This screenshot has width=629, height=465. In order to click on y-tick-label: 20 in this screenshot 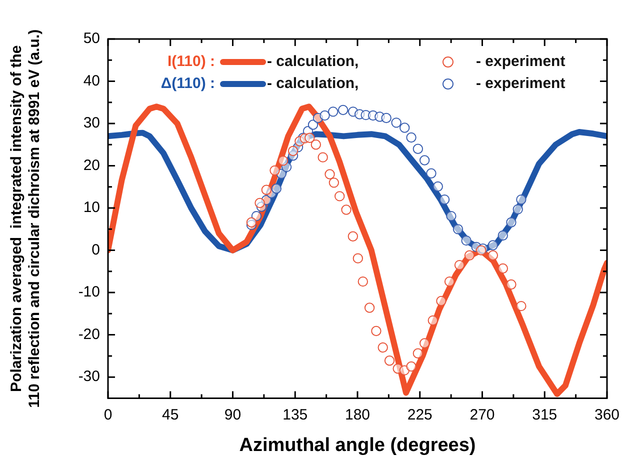, I will do `click(91, 165)`.